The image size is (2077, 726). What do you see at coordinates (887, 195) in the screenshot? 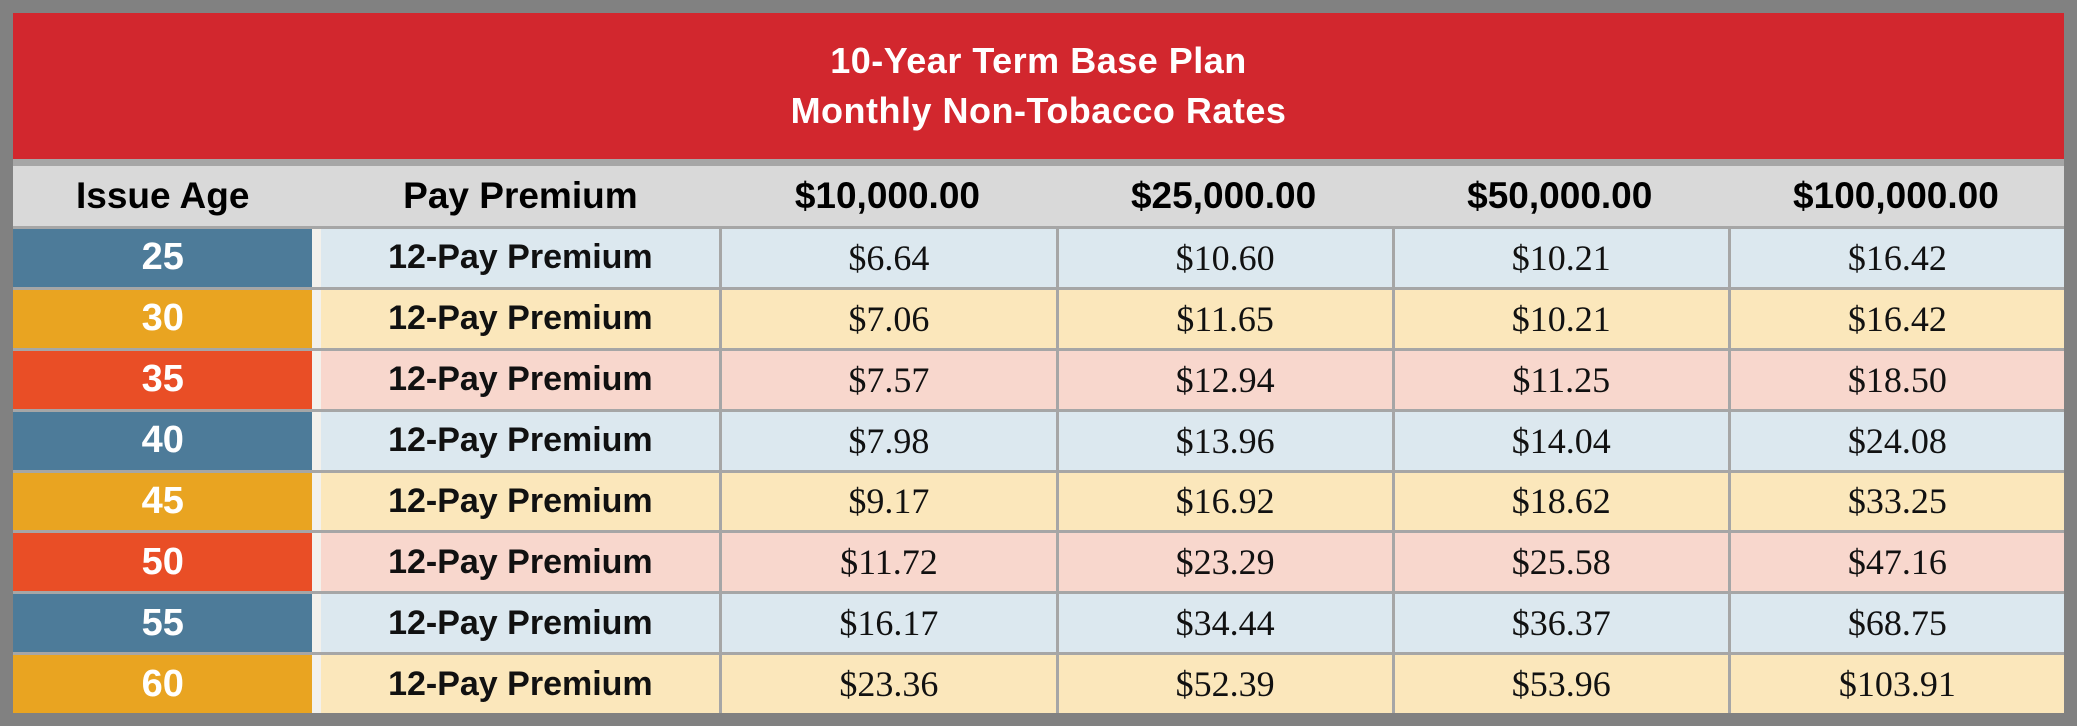
I see `header-face-10000: $10,000.00` at bounding box center [887, 195].